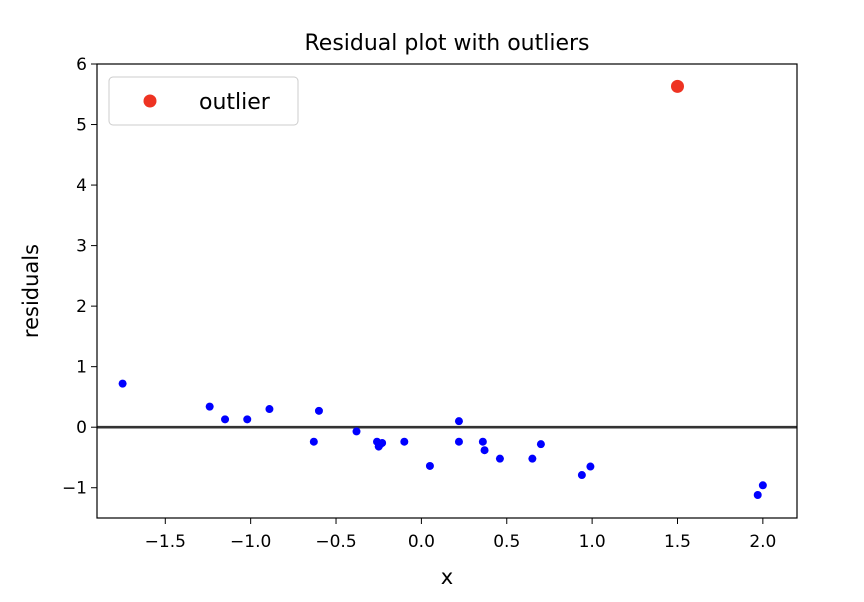 The image size is (864, 602). Describe the element at coordinates (506, 542) in the screenshot. I see `x-tick-label: 0.5` at that location.